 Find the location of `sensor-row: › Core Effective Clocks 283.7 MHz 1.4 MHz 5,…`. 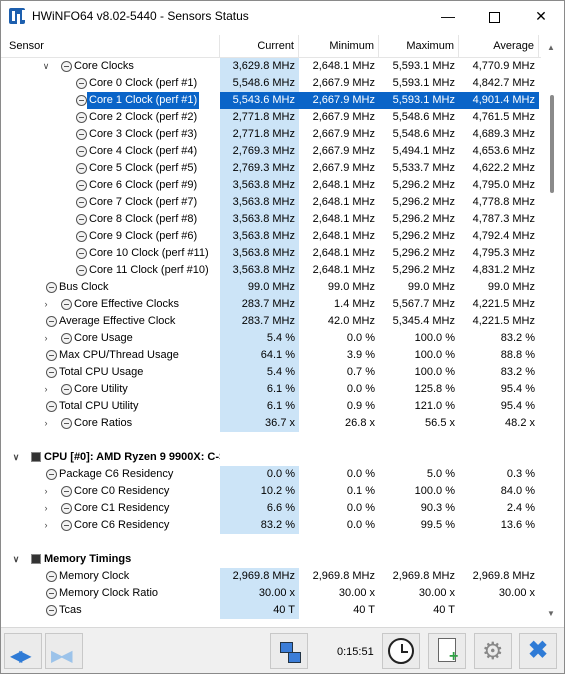

sensor-row: › Core Effective Clocks 283.7 MHz 1.4 MHz 5,… is located at coordinates (271, 304).